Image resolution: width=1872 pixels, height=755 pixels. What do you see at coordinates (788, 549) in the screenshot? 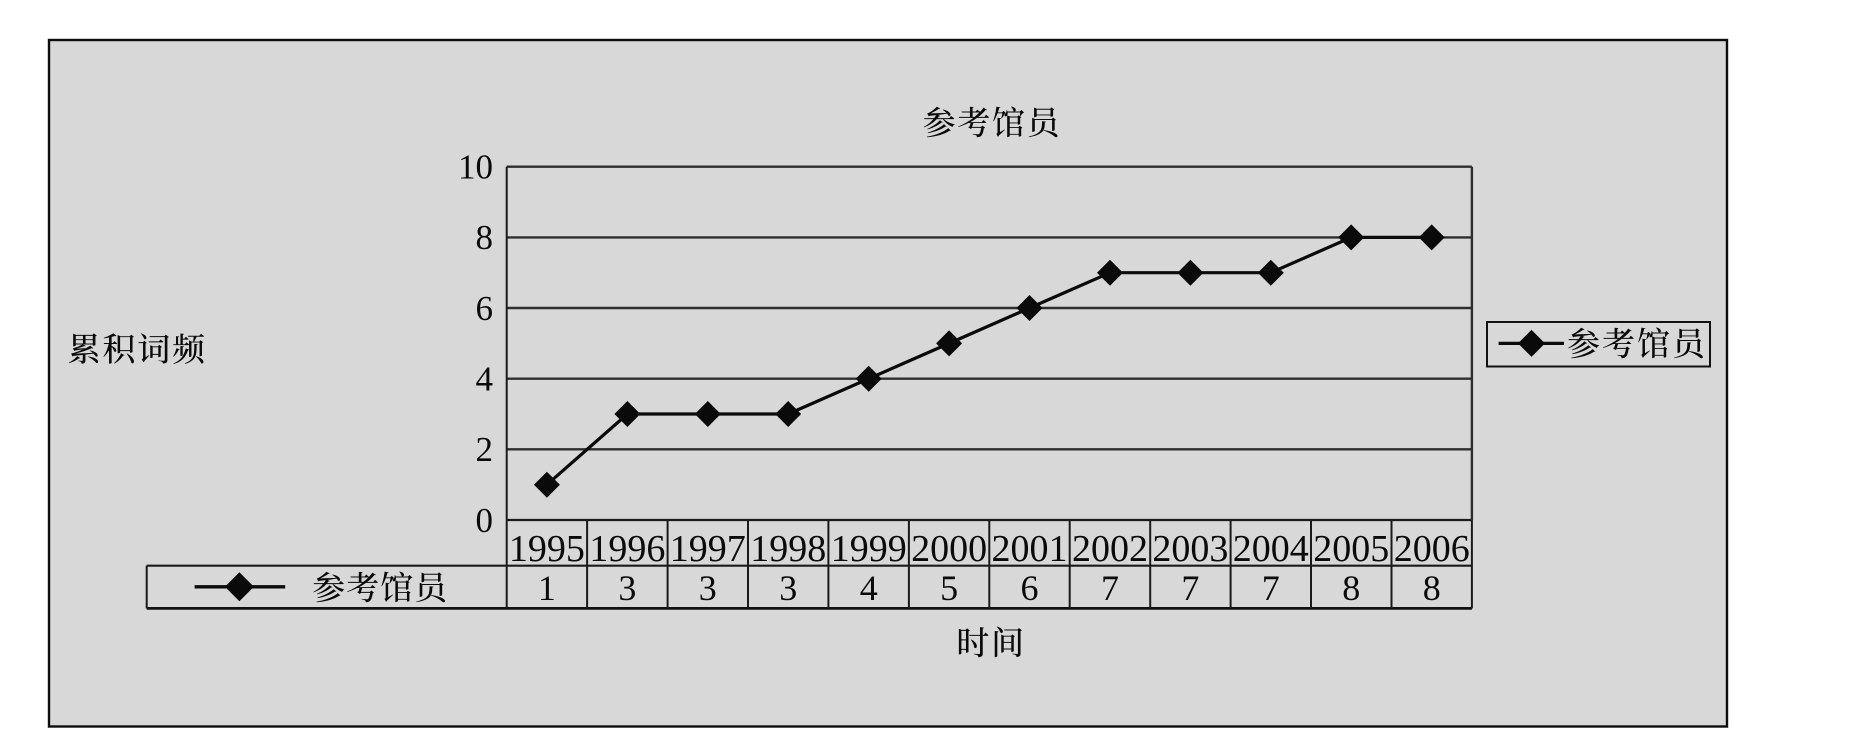
I see `svg-text: 1998` at bounding box center [788, 549].